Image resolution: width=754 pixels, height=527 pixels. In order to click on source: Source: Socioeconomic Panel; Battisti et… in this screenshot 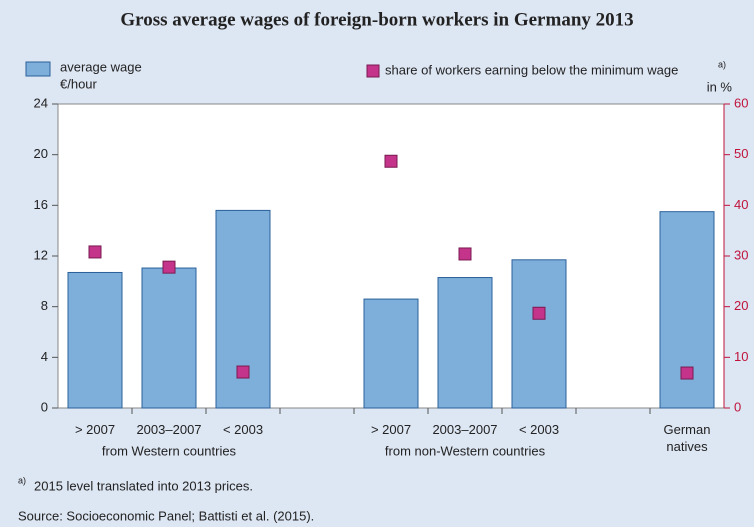, I will do `click(166, 515)`.